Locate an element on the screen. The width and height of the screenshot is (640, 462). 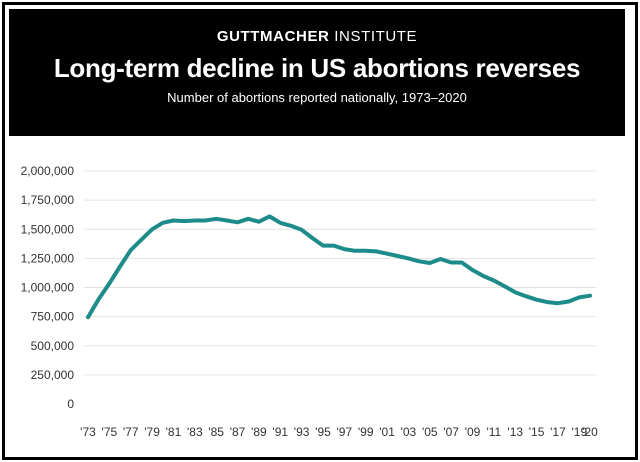
y-tick-label: 1,750,000 is located at coordinates (48, 200).